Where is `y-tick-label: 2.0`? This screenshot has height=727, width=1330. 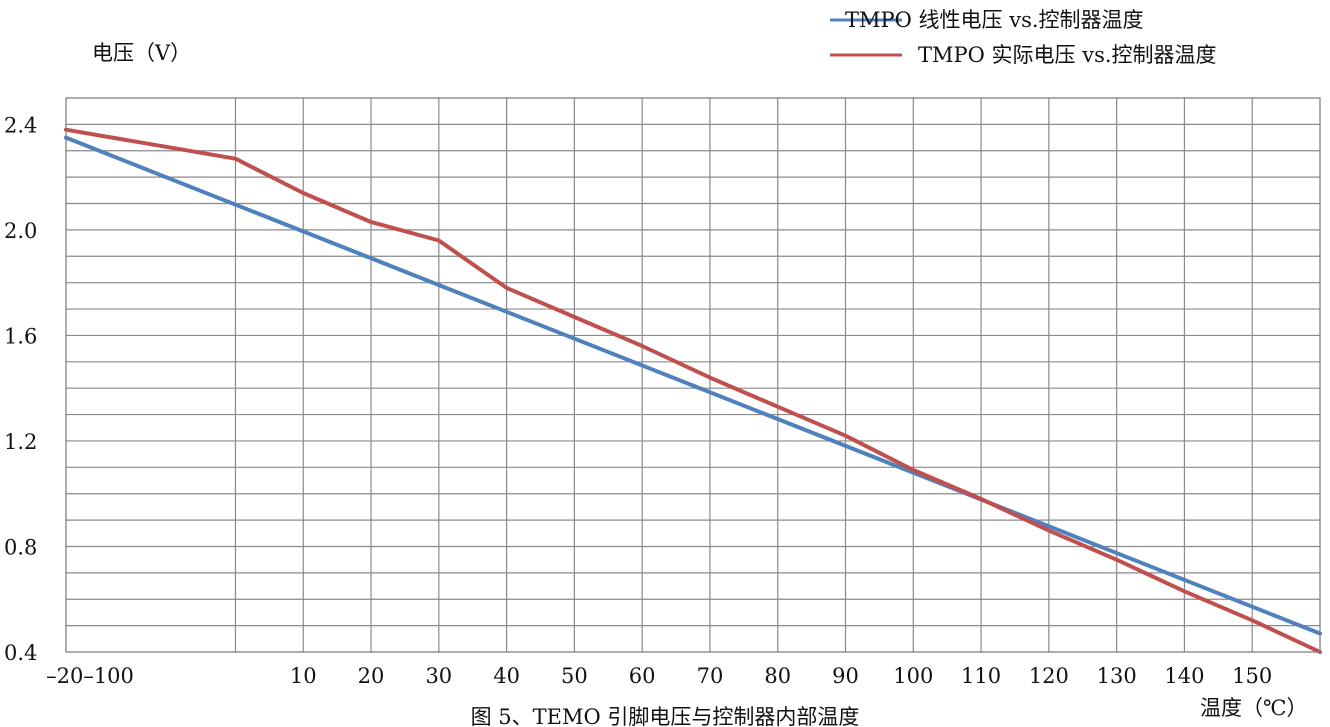 y-tick-label: 2.0 is located at coordinates (20, 231).